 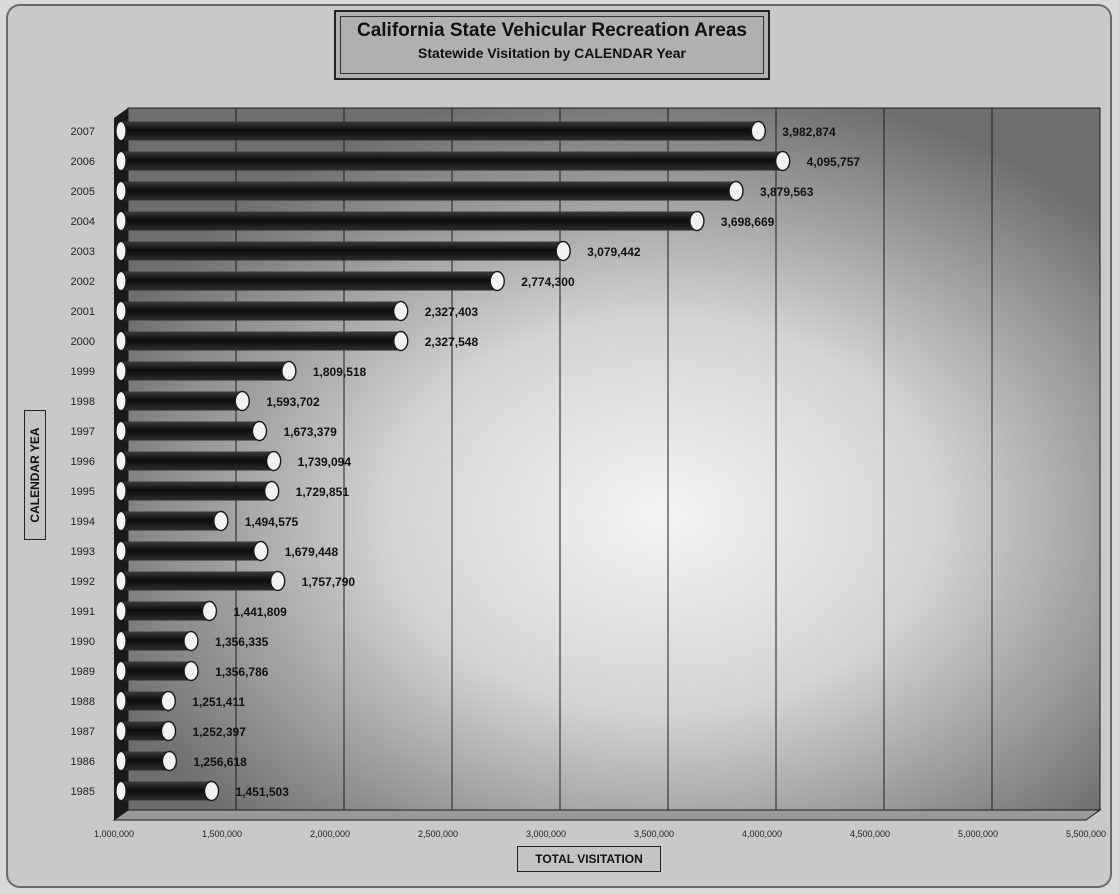 What do you see at coordinates (83, 702) in the screenshot?
I see `y-tick-label: 1988` at bounding box center [83, 702].